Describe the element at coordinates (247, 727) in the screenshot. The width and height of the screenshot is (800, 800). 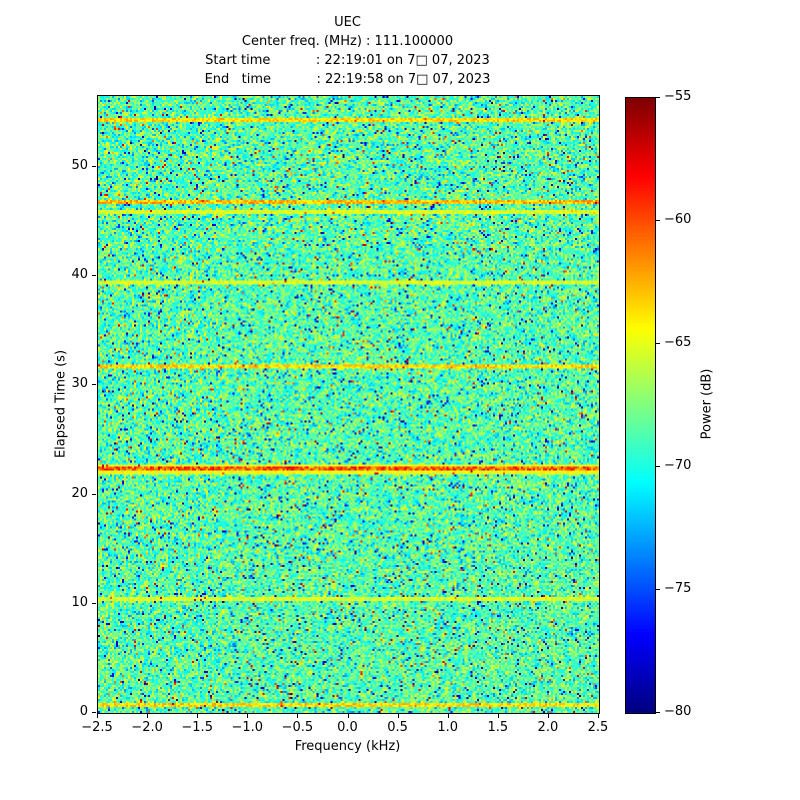
I see `x-tick-label: −1.0` at that location.